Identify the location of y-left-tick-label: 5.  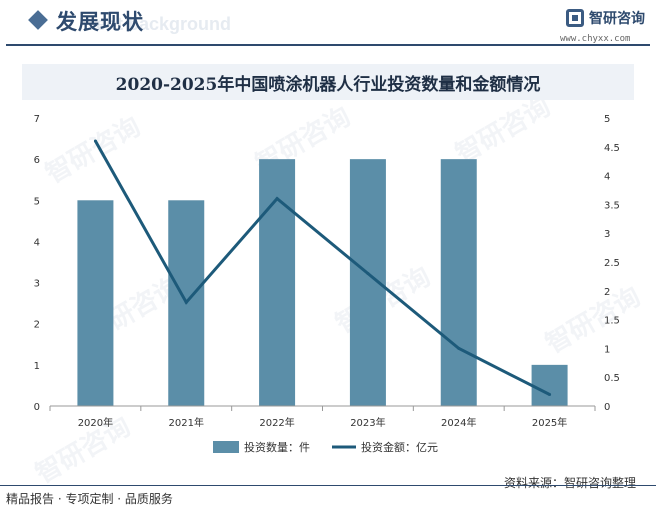
(37, 201).